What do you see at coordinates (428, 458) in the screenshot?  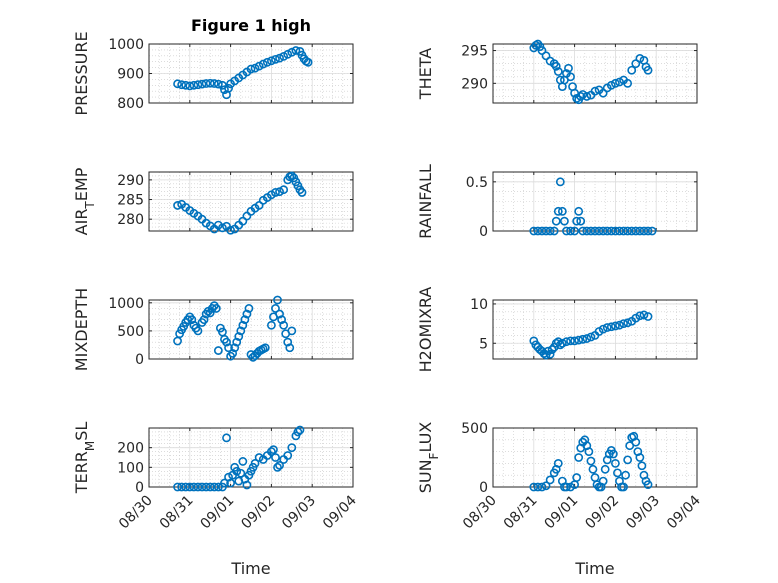 I see `y-axis-label: SUNFLUX` at bounding box center [428, 458].